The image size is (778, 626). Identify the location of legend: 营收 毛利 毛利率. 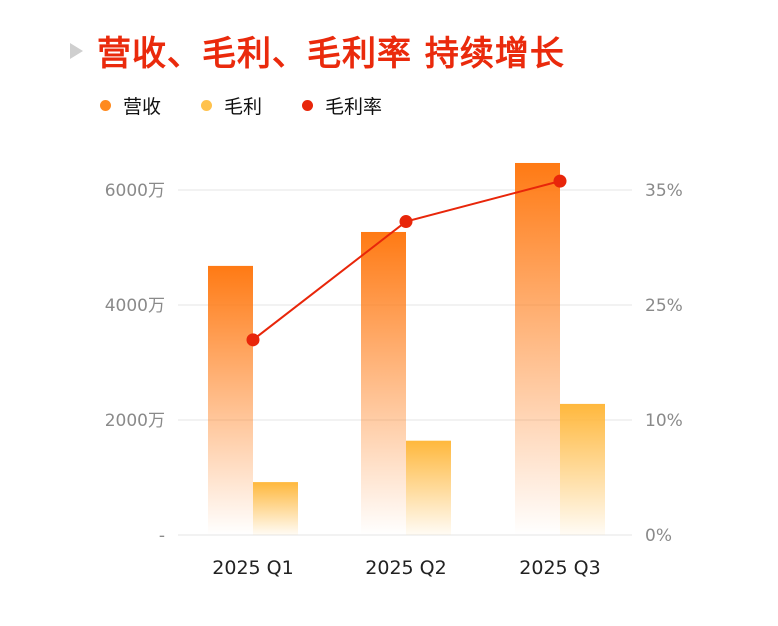
(241, 105).